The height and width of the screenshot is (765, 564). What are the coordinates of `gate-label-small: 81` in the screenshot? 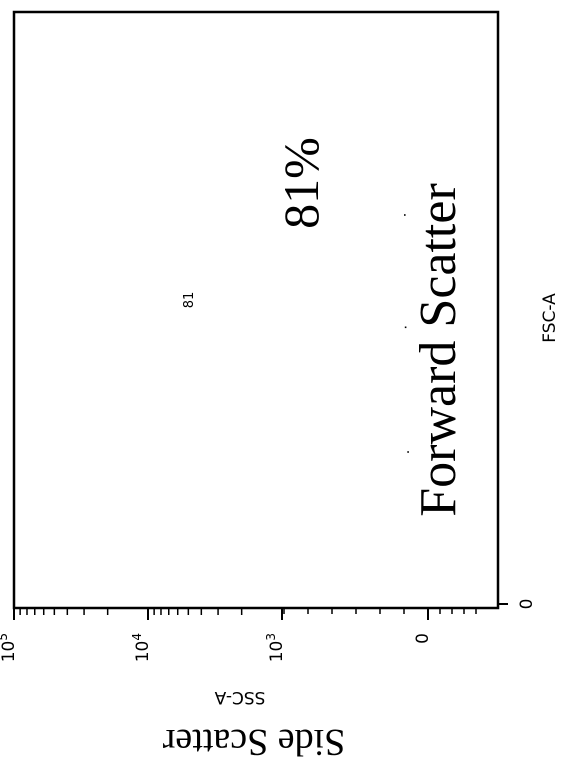 It's located at (189, 300).